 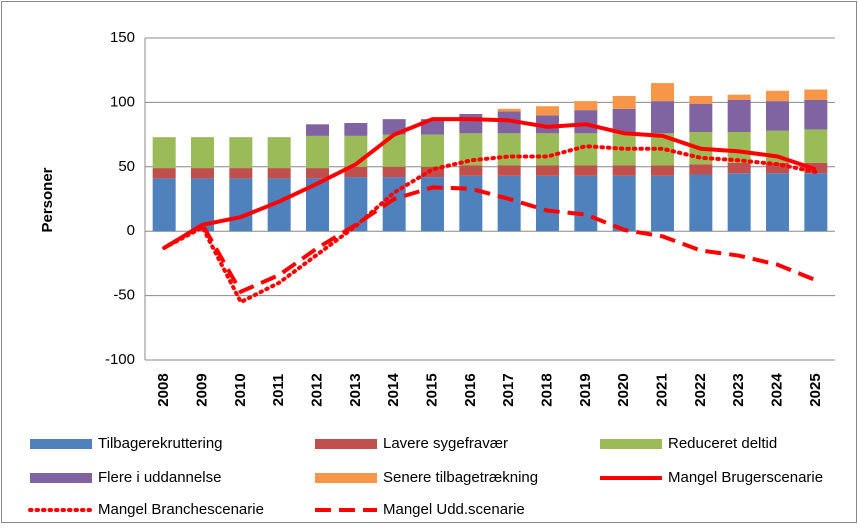 I want to click on y-tick-label: 50, so click(x=126, y=166).